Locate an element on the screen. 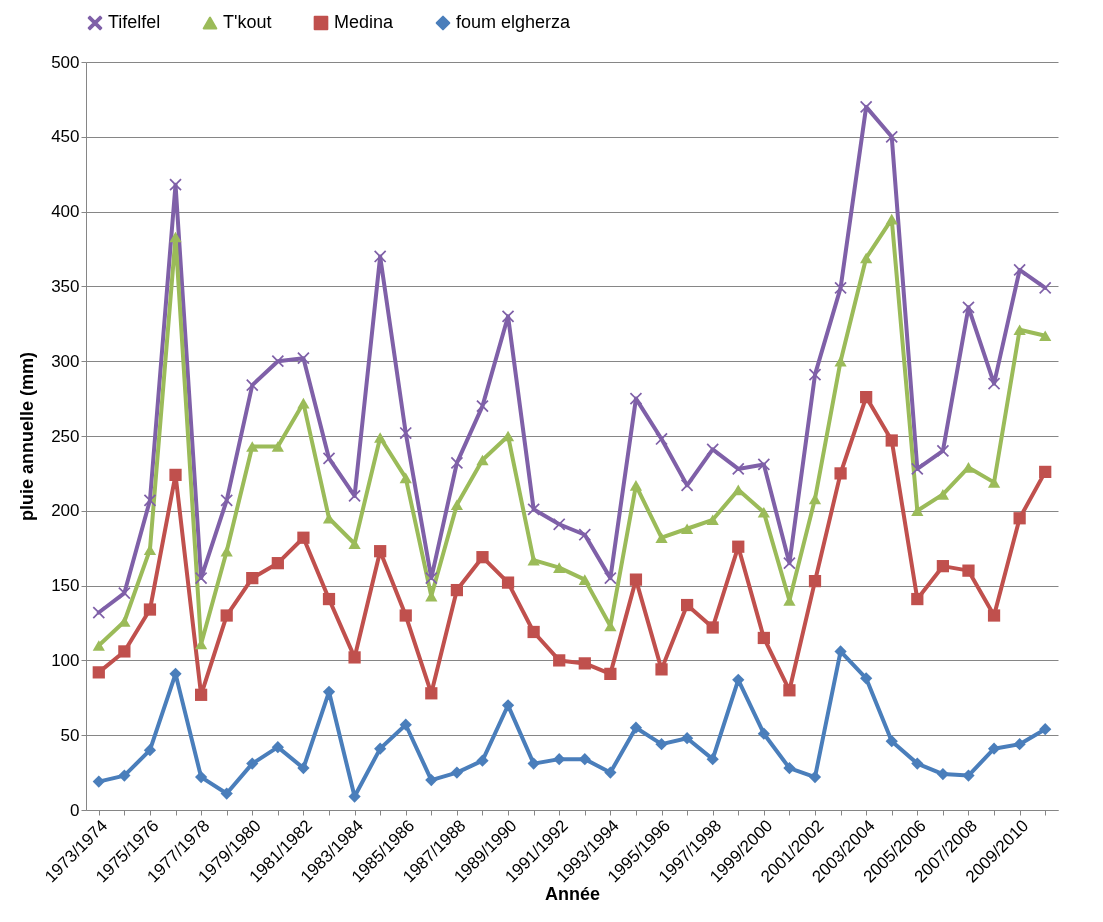 Image resolution: width=1103 pixels, height=922 pixels. y-tick-label: 450 is located at coordinates (65, 137).